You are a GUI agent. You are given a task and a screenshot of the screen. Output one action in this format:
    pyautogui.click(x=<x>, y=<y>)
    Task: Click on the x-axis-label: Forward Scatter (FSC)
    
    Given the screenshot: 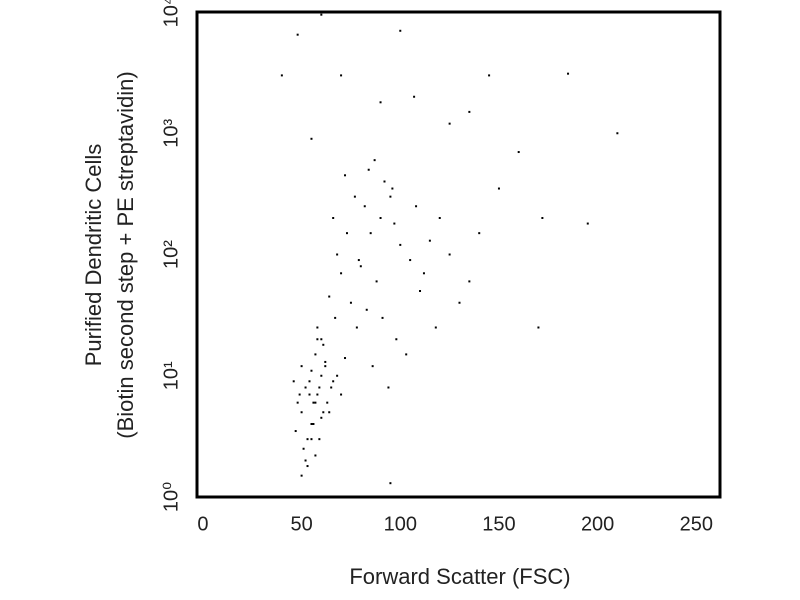 What is the action you would take?
    pyautogui.click(x=459, y=576)
    